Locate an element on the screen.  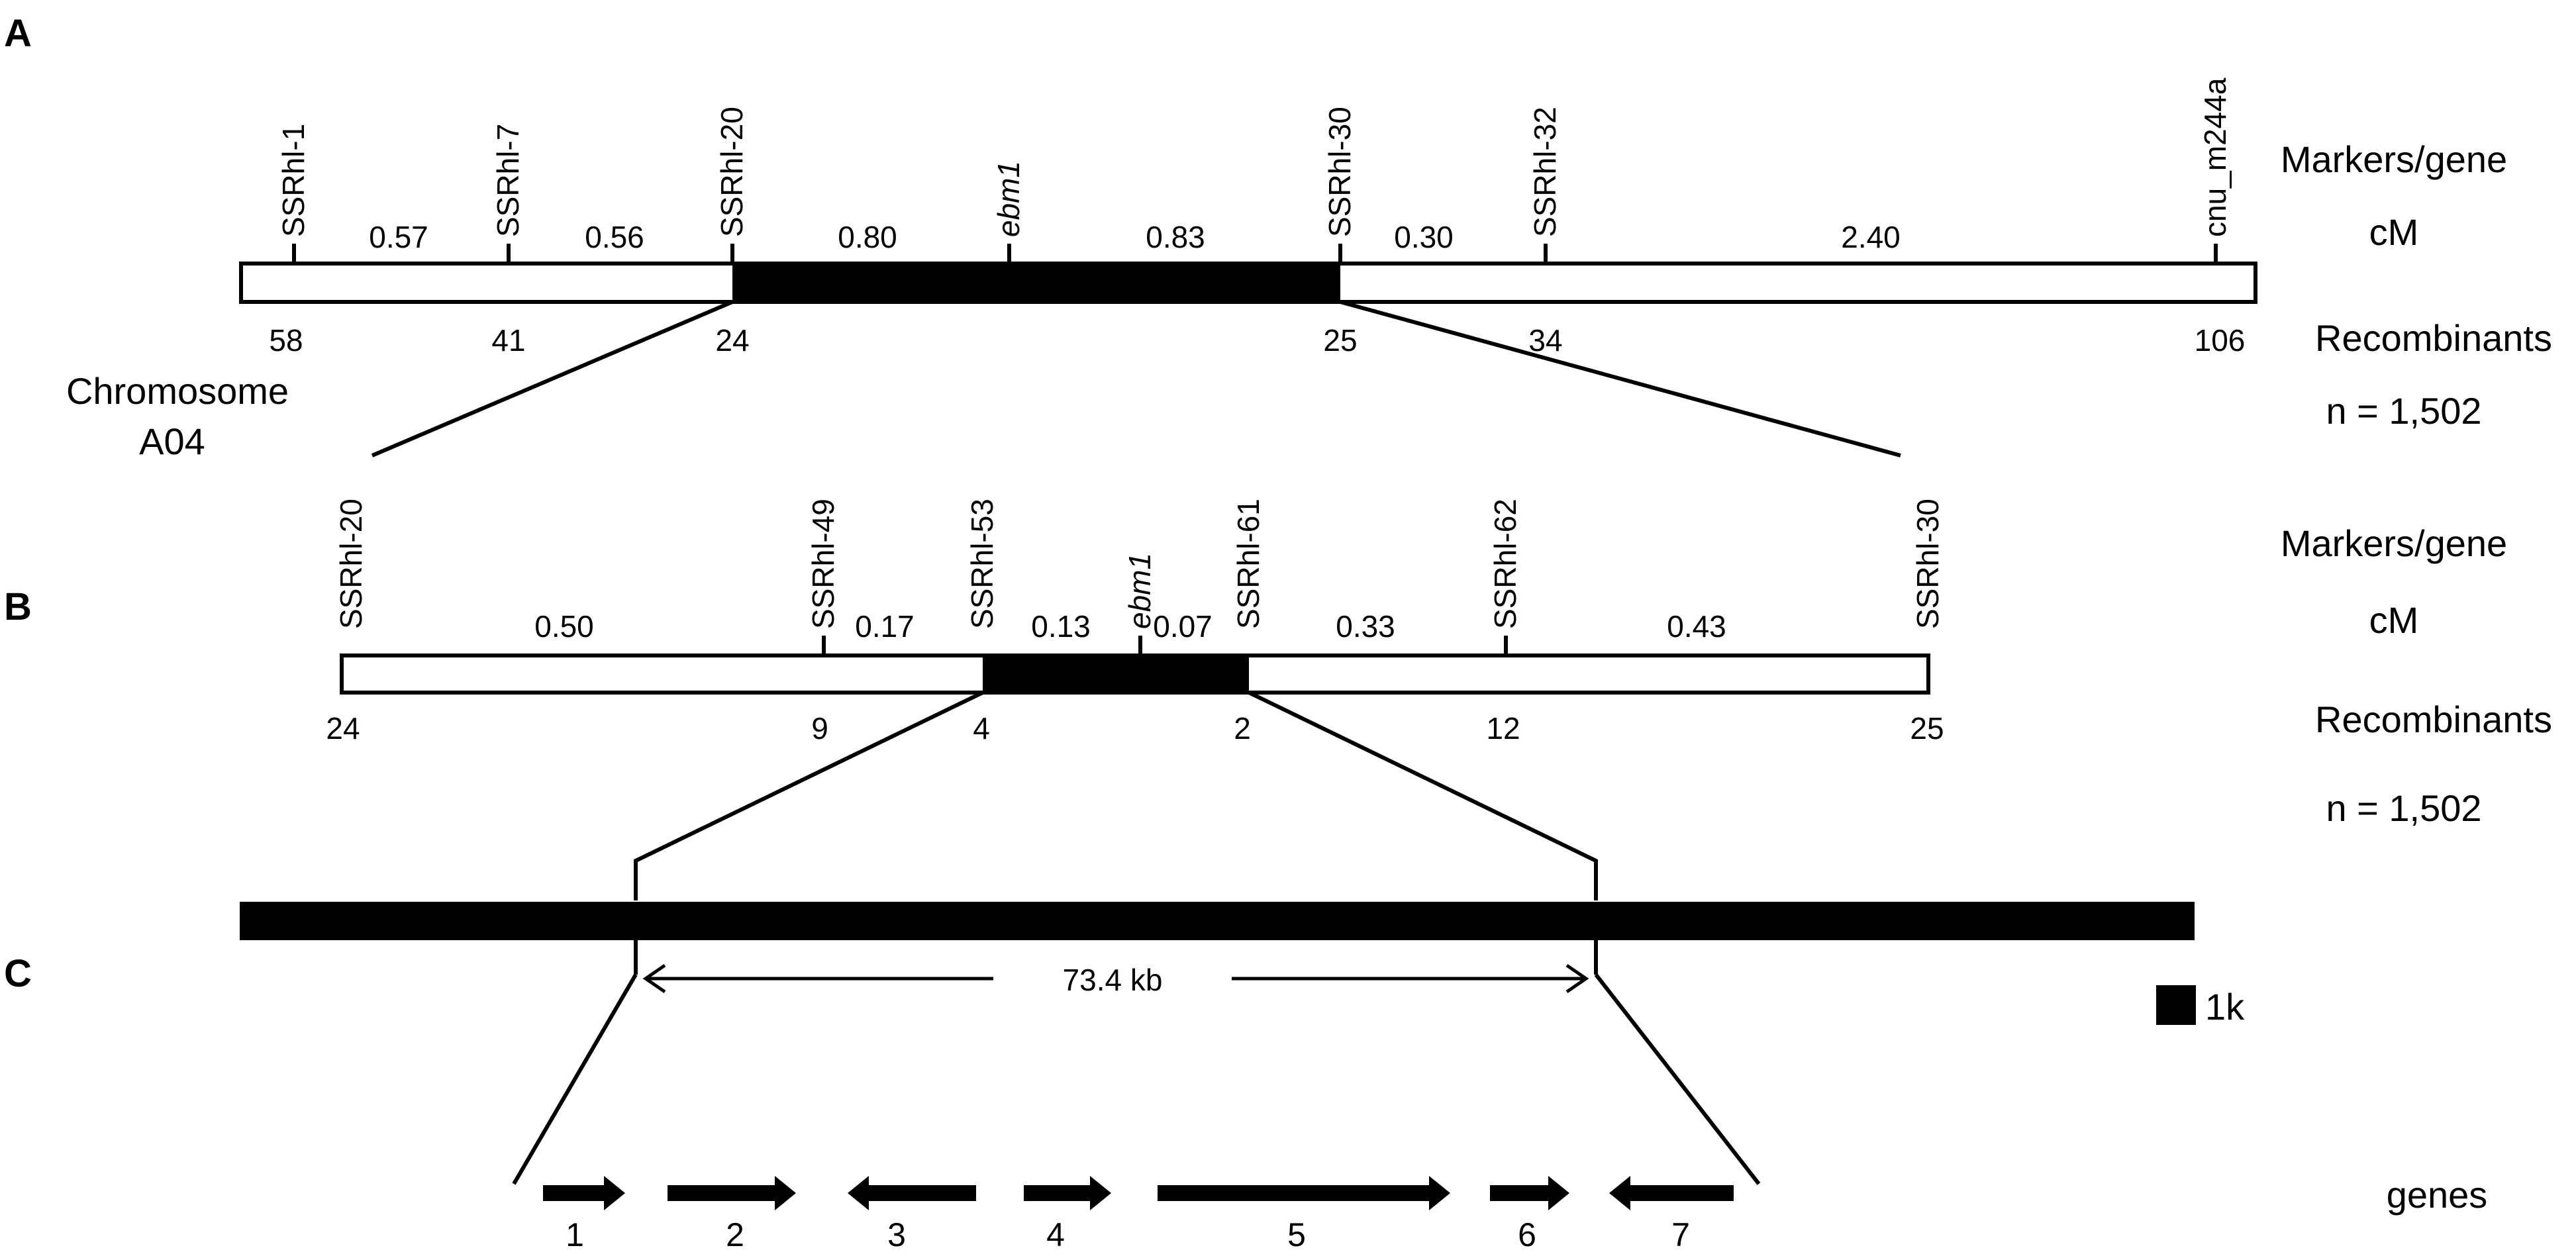
marker-label: SSRhl-32 is located at coordinates (1545, 172).